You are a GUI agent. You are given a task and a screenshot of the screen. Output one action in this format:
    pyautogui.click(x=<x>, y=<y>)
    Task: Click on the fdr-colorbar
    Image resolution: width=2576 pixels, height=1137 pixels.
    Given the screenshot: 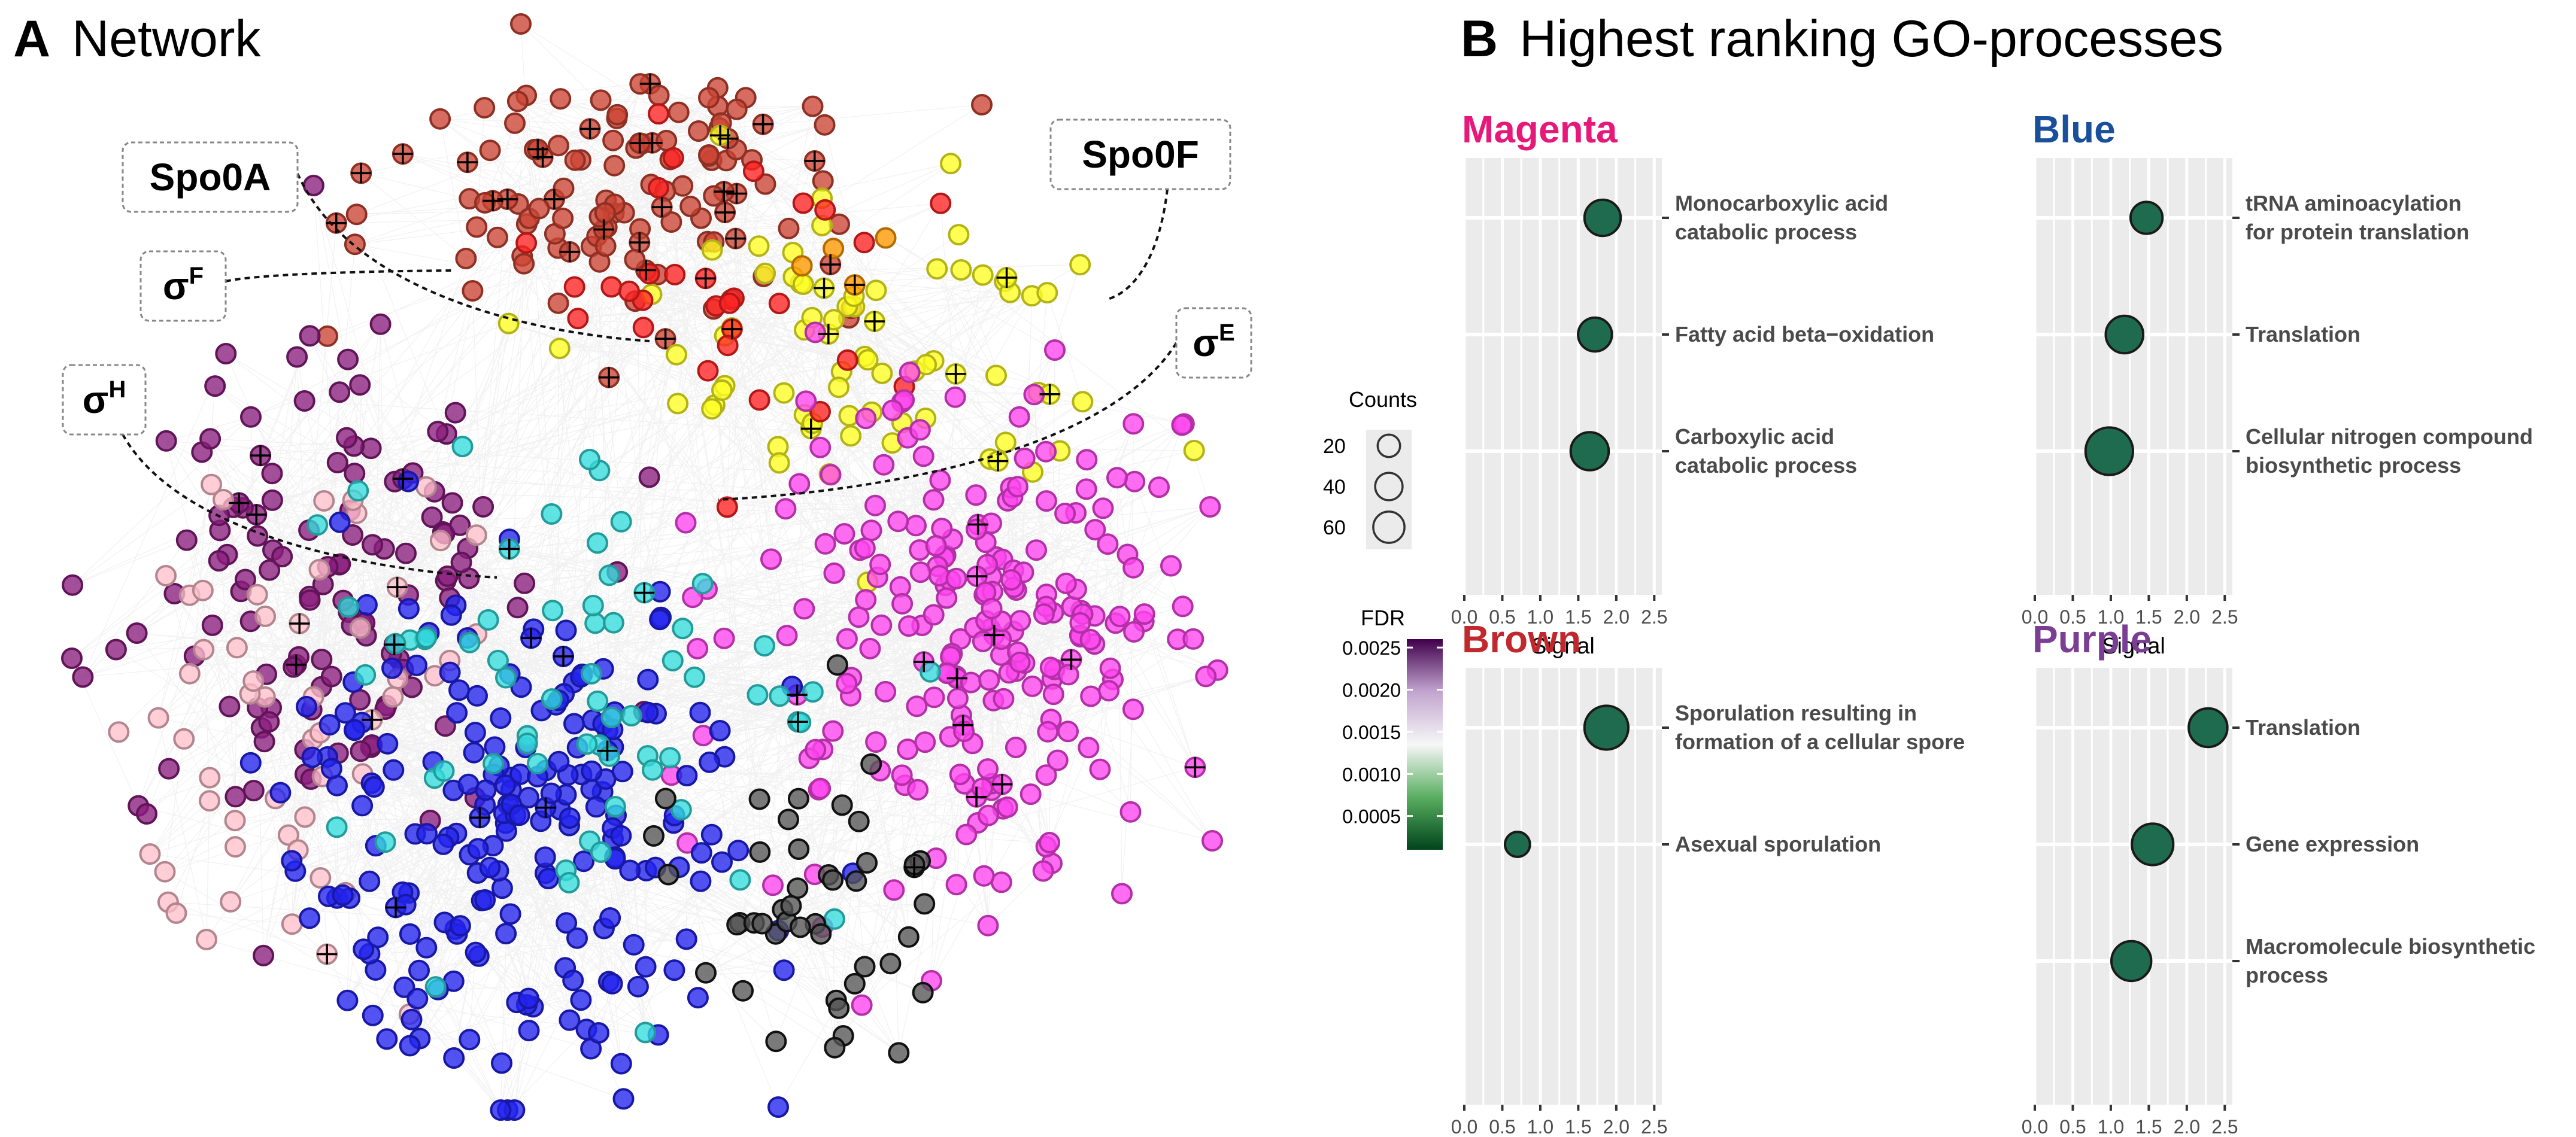 What is the action you would take?
    pyautogui.click(x=1425, y=744)
    